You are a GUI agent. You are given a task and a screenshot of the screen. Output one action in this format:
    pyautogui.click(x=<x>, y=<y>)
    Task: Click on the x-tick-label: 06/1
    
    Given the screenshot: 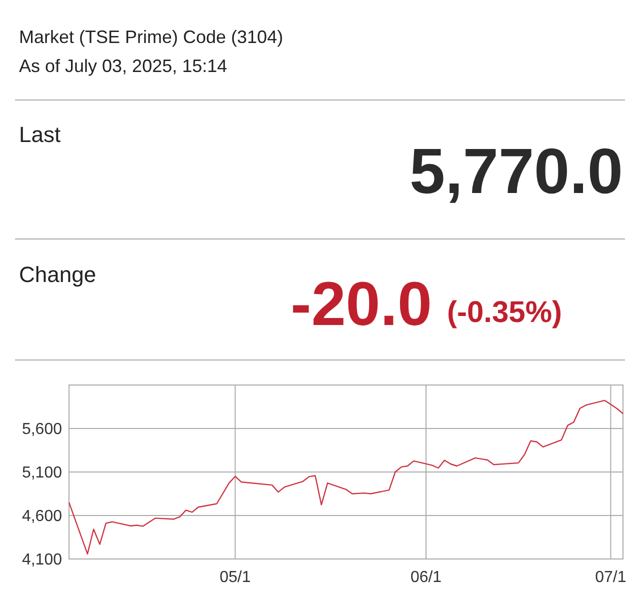 What is the action you would take?
    pyautogui.click(x=426, y=577)
    